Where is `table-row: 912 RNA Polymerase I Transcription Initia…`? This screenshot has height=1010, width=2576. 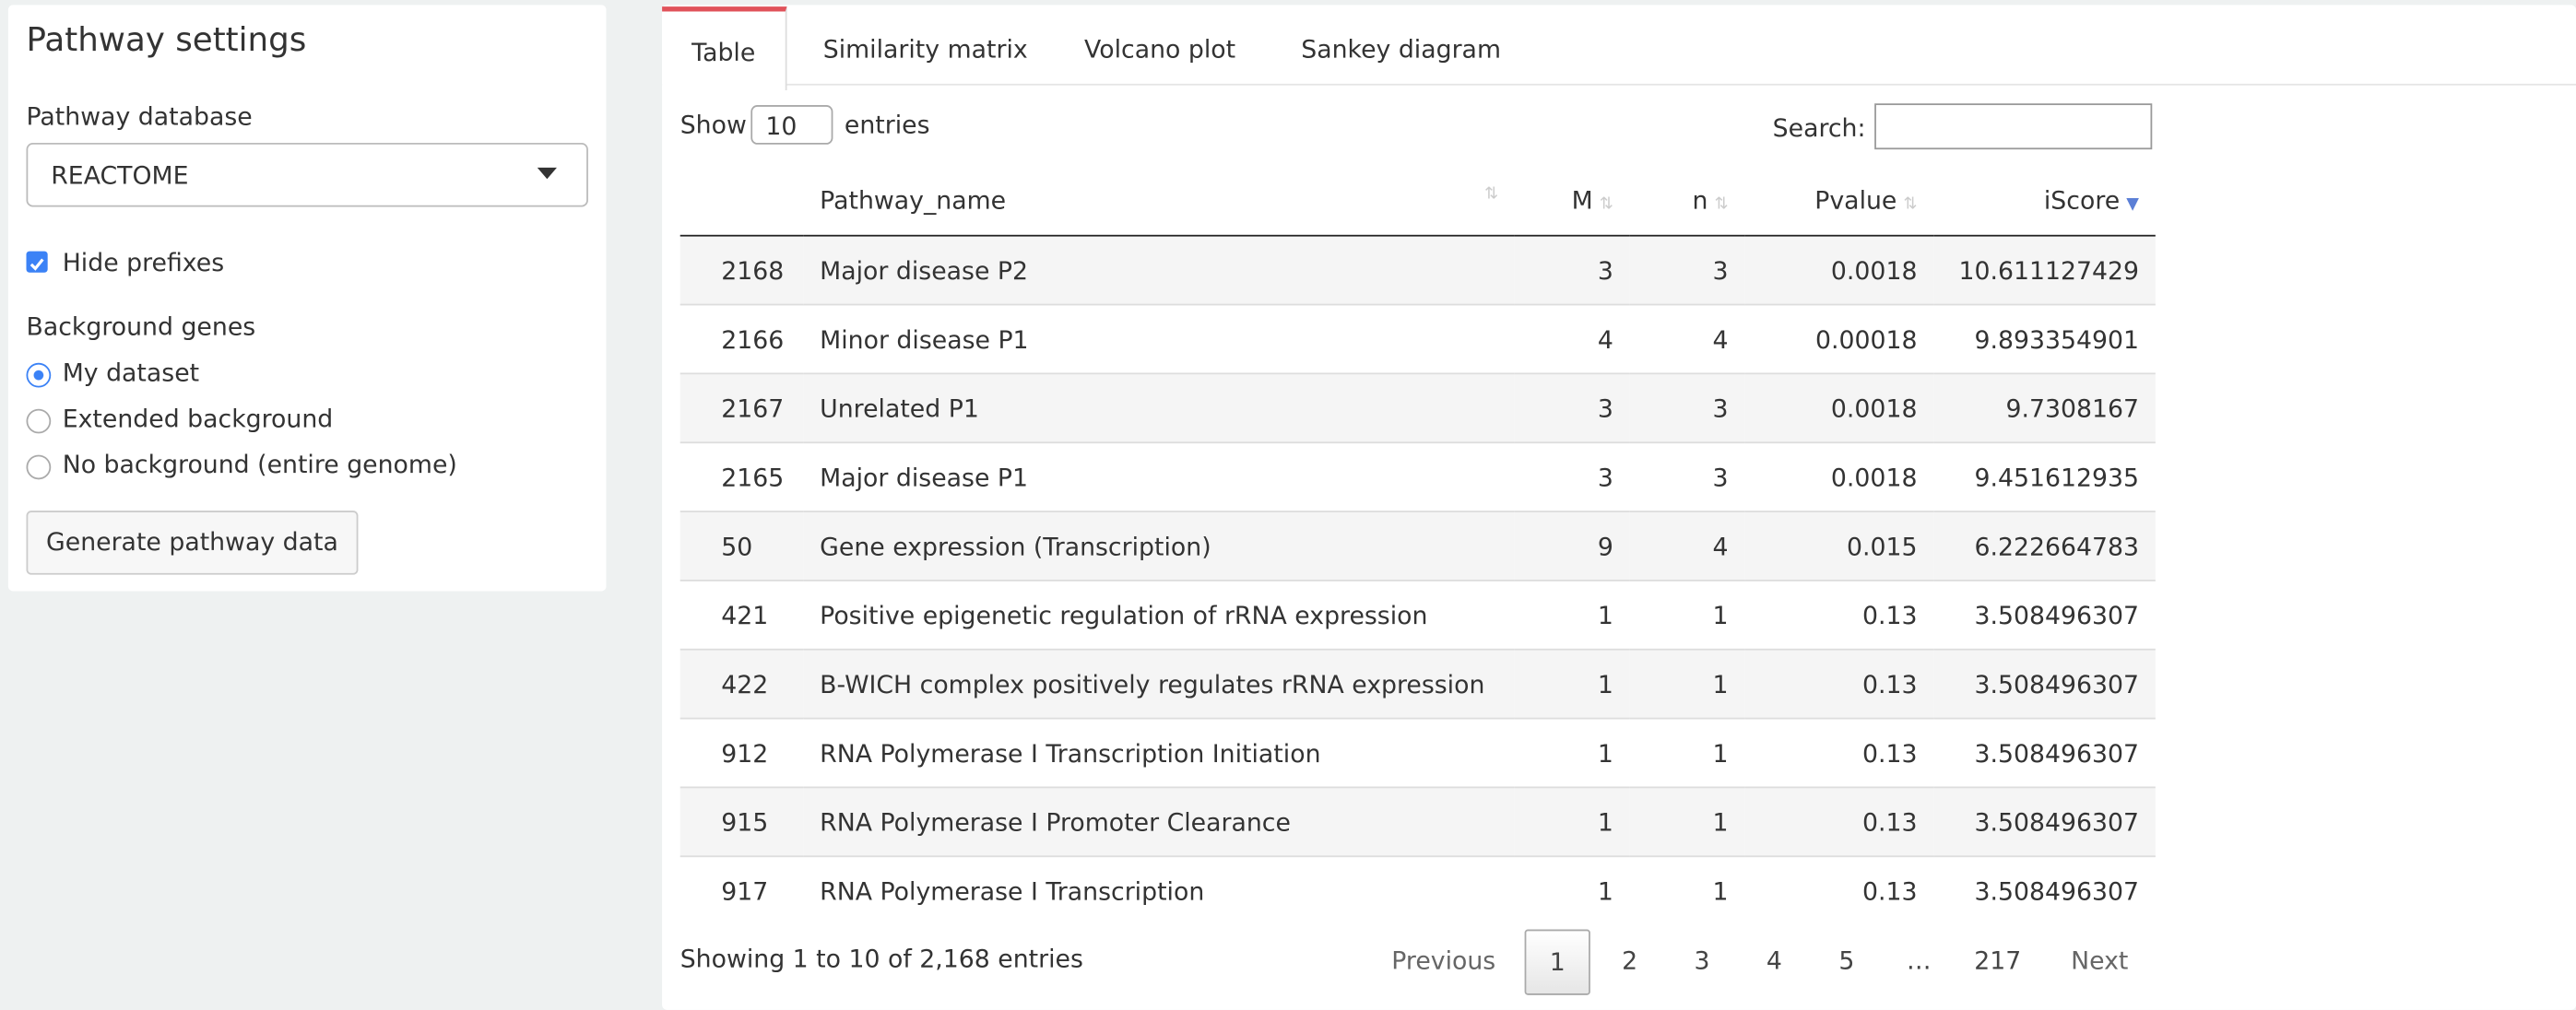
table-row: 912 RNA Polymerase I Transcription Initia… is located at coordinates (1417, 752).